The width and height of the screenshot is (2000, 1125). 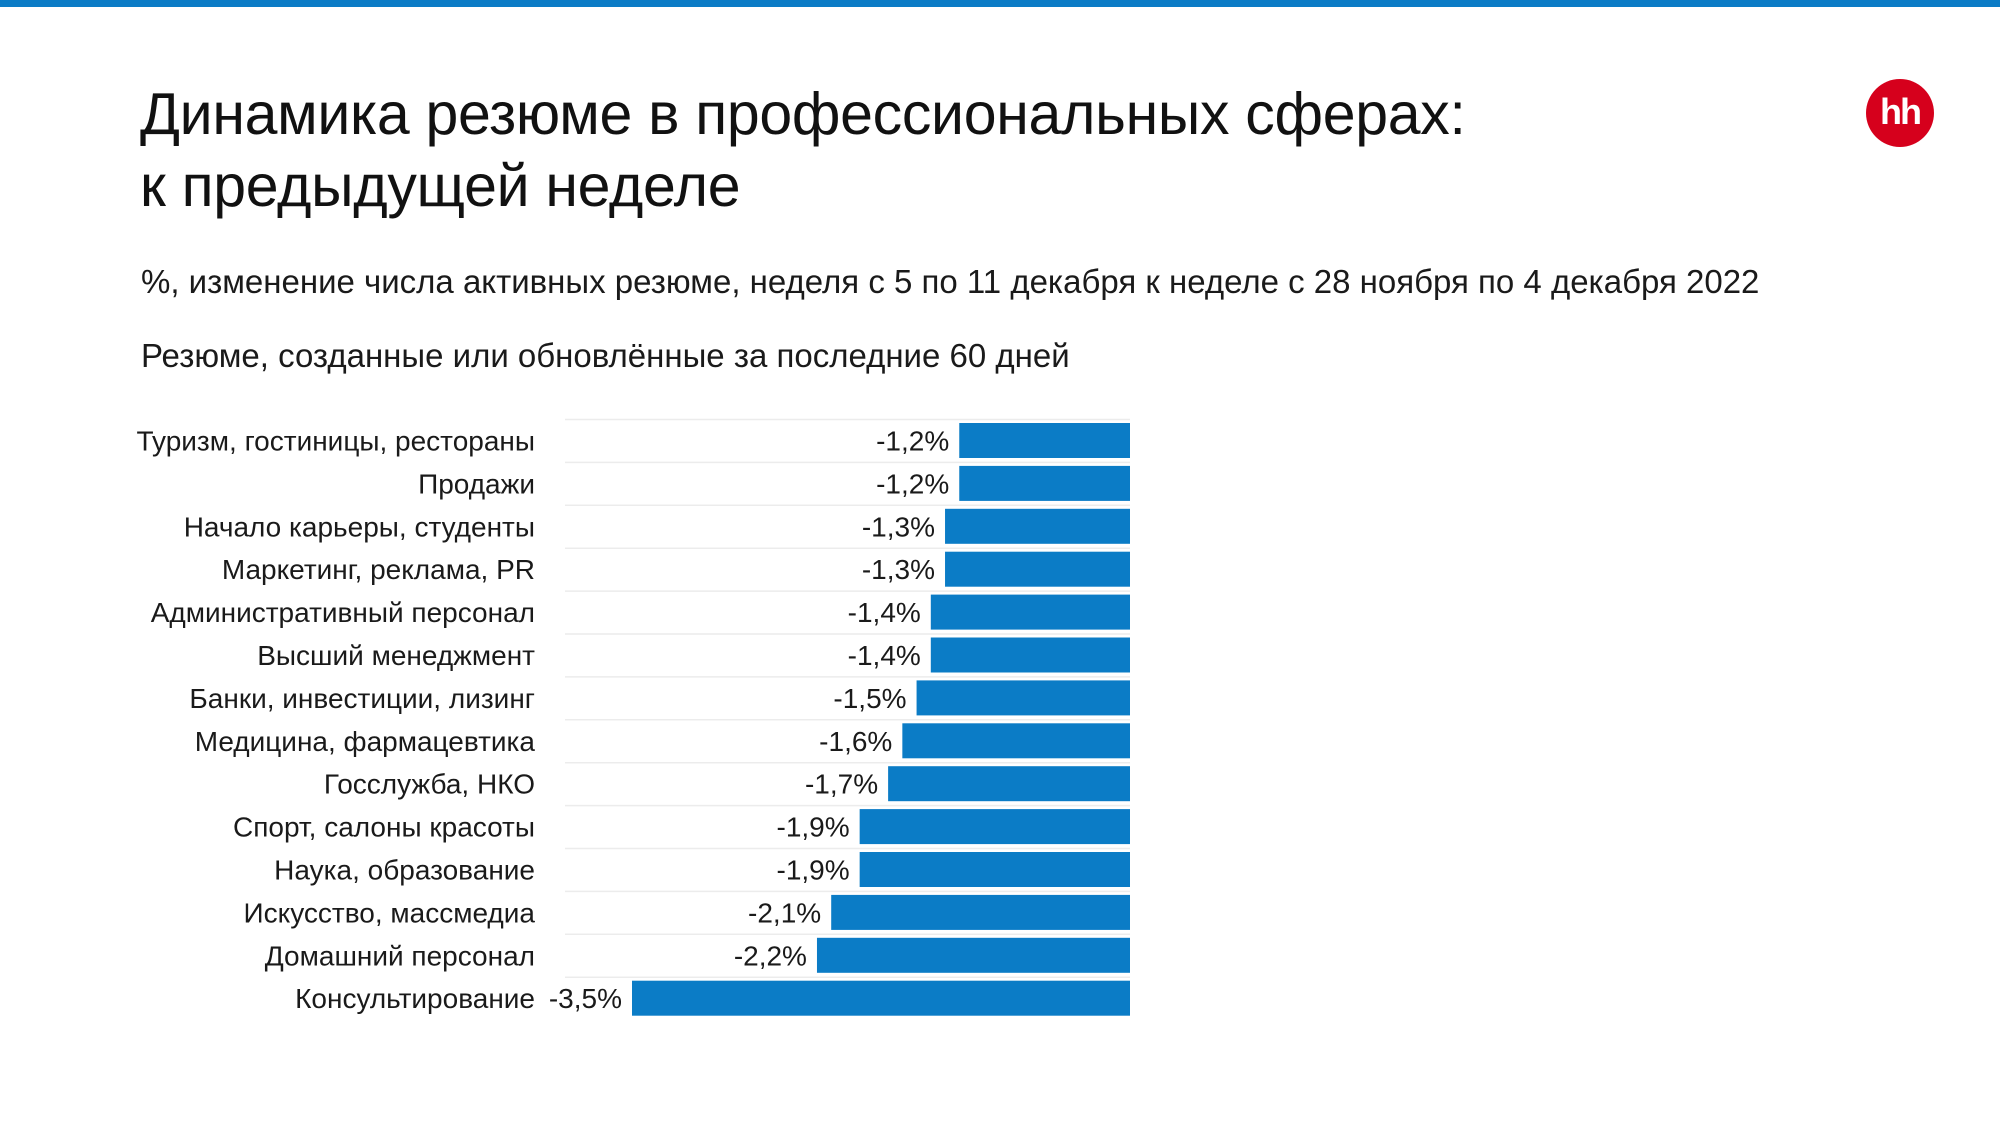 What do you see at coordinates (855, 741) in the screenshot?
I see `value-label: -1,6%` at bounding box center [855, 741].